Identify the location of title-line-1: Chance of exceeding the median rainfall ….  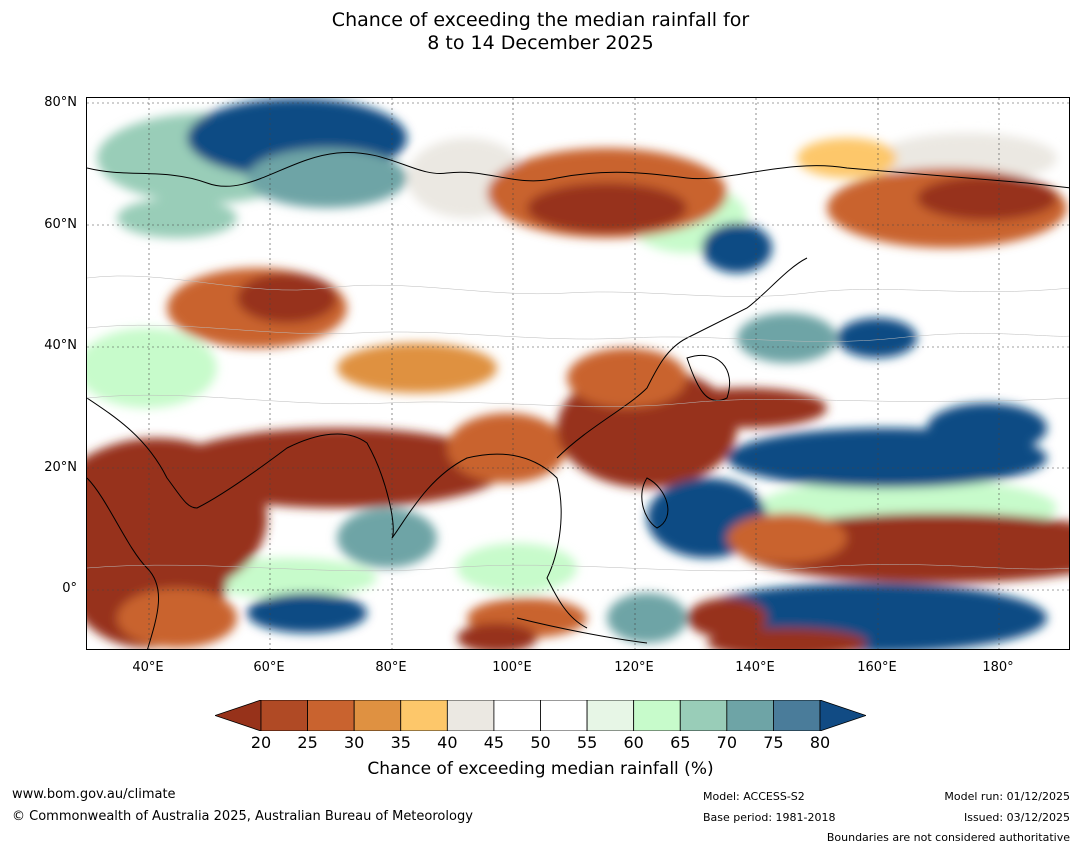
(540, 20).